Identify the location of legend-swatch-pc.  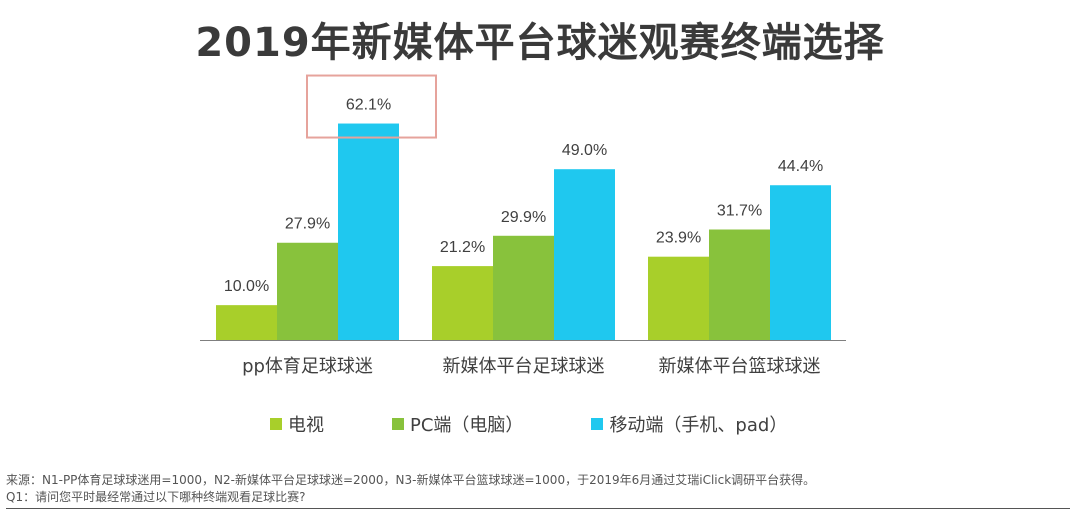
(398, 424).